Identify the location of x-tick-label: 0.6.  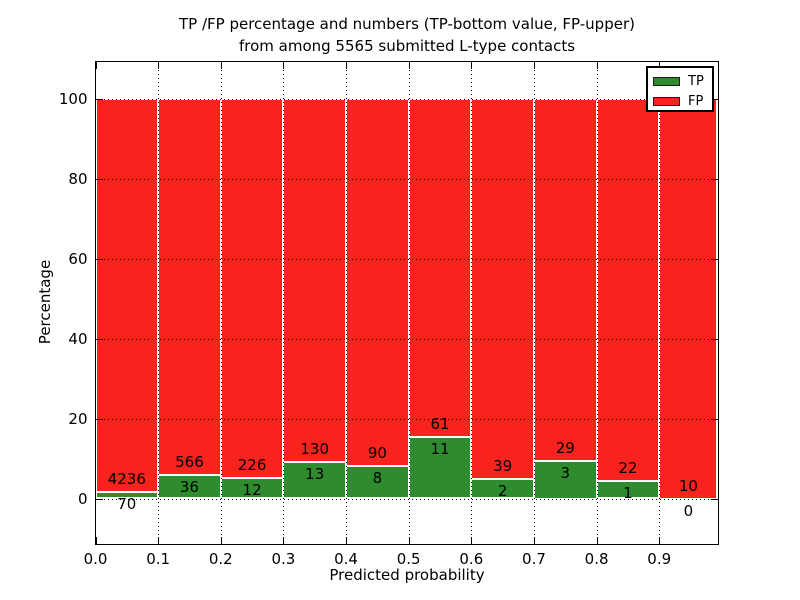
(471, 558).